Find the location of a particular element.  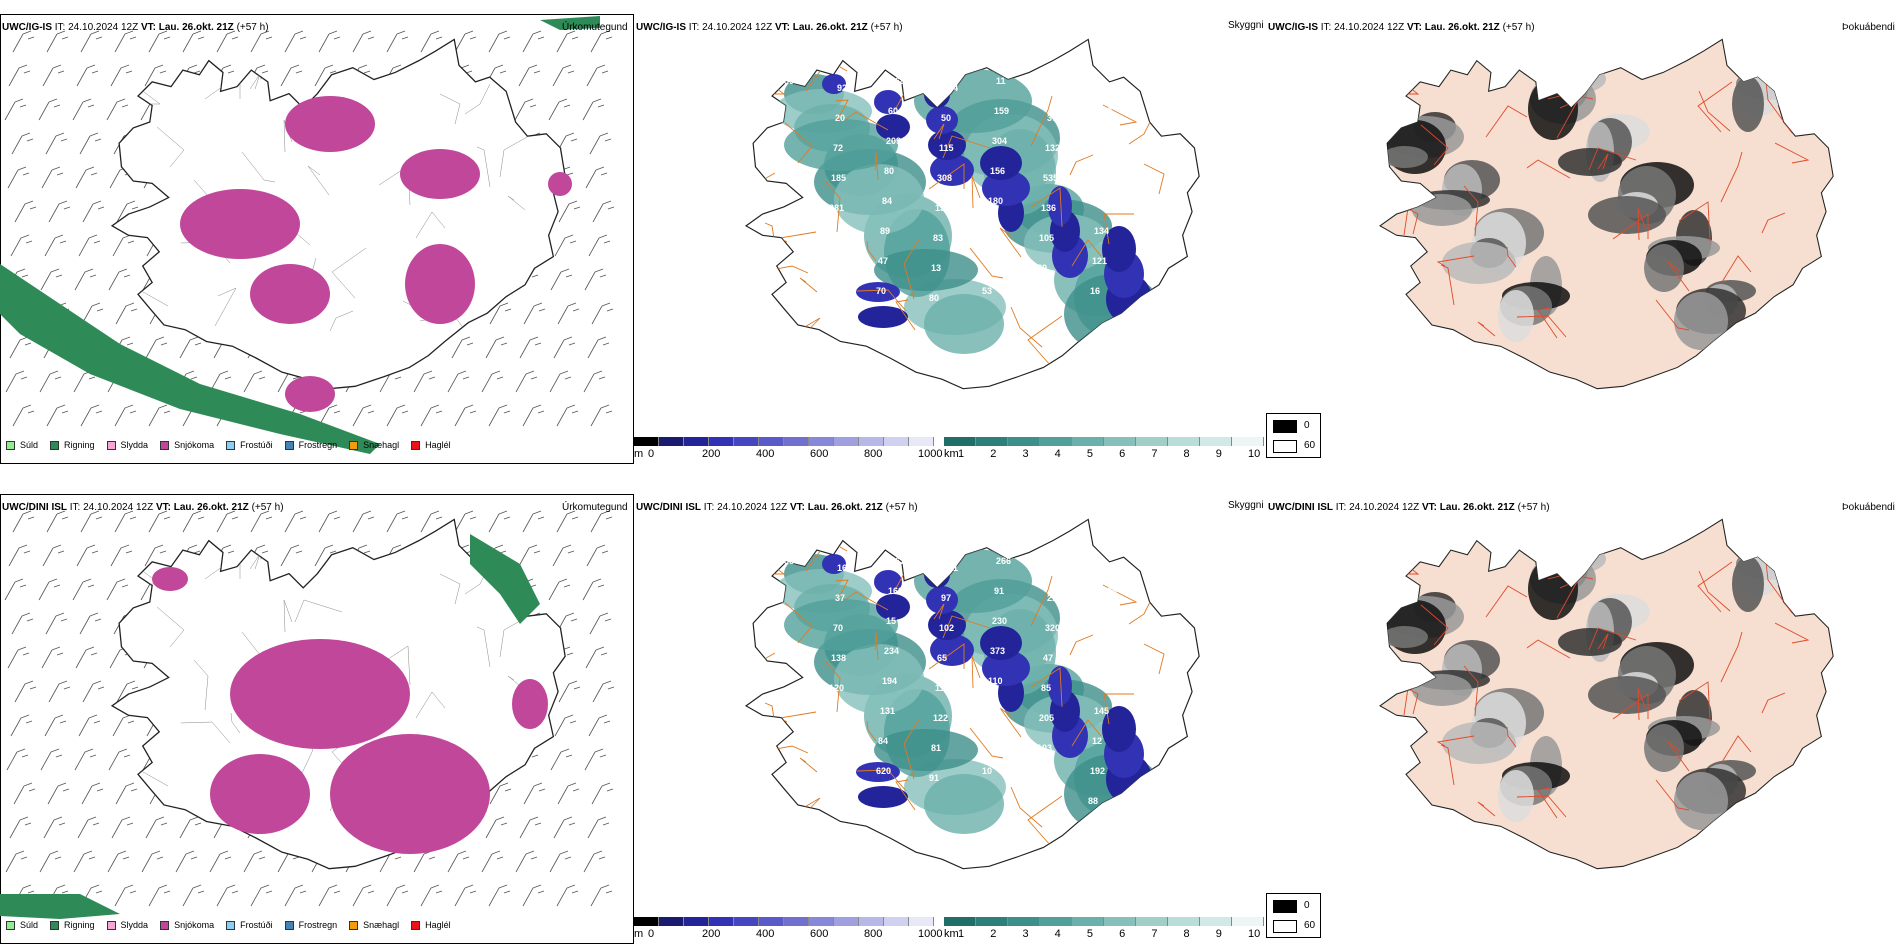

cloudbase-value: 92 is located at coordinates (842, 88).